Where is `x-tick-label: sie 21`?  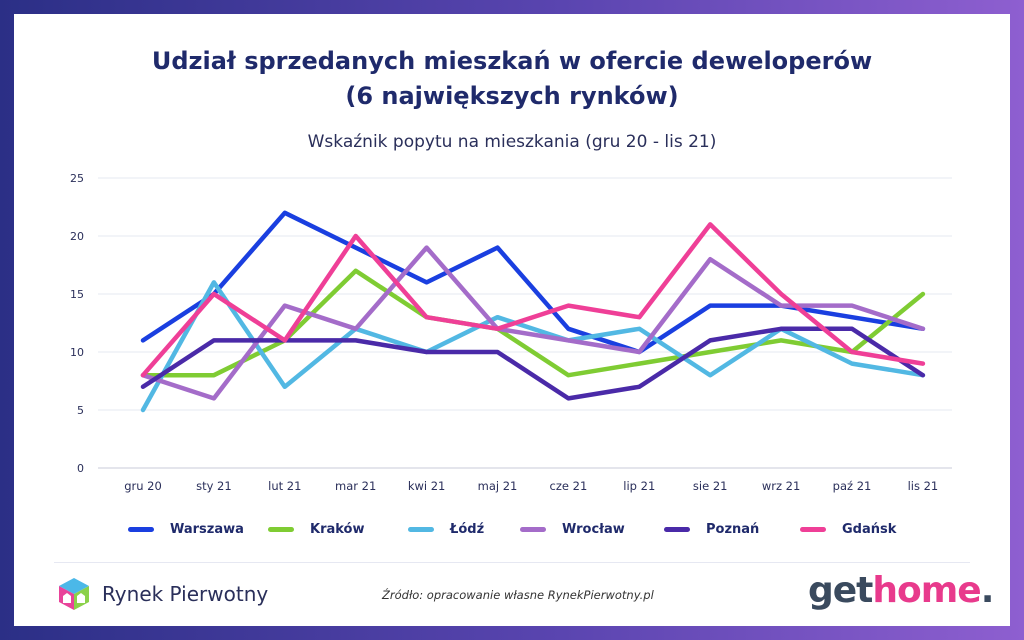
x-tick-label: sie 21 is located at coordinates (710, 486).